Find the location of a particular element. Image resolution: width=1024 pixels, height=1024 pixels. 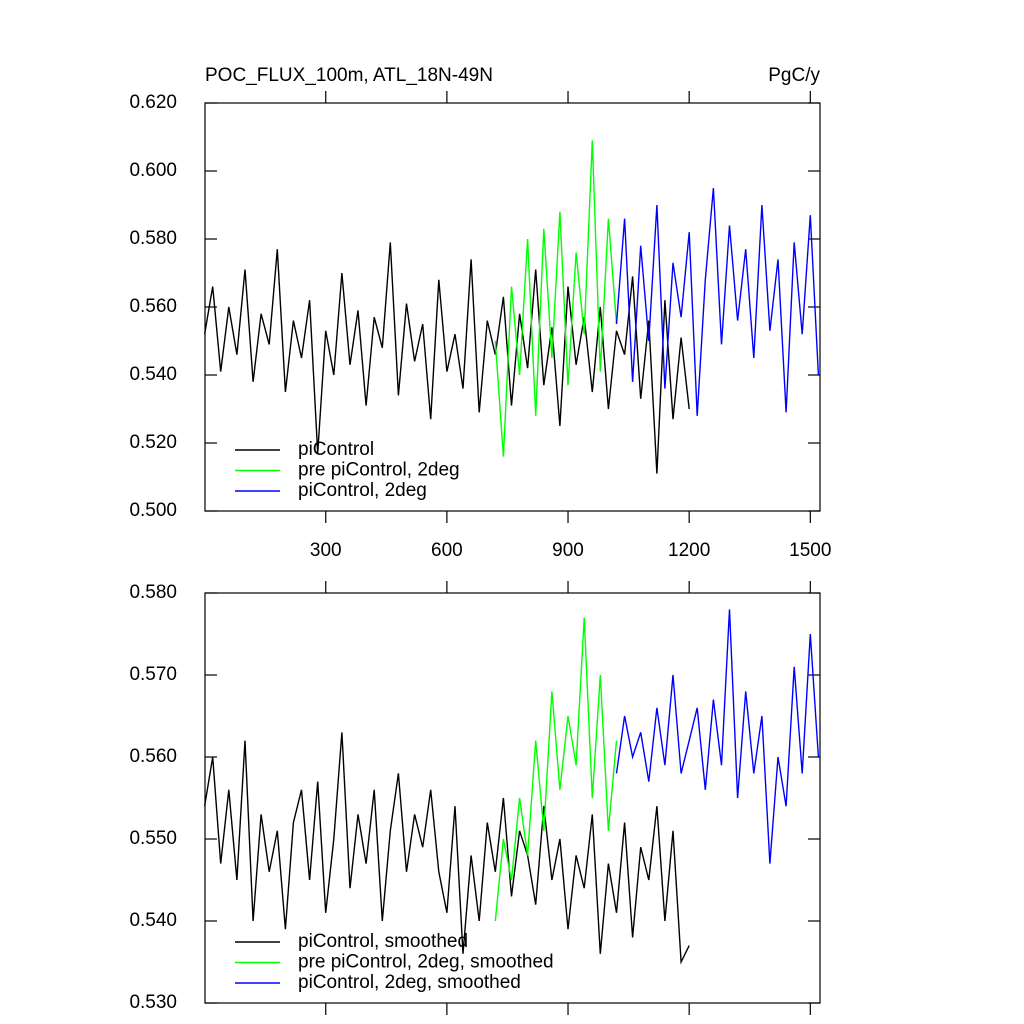

x-tick-label: 1200 is located at coordinates (689, 550).